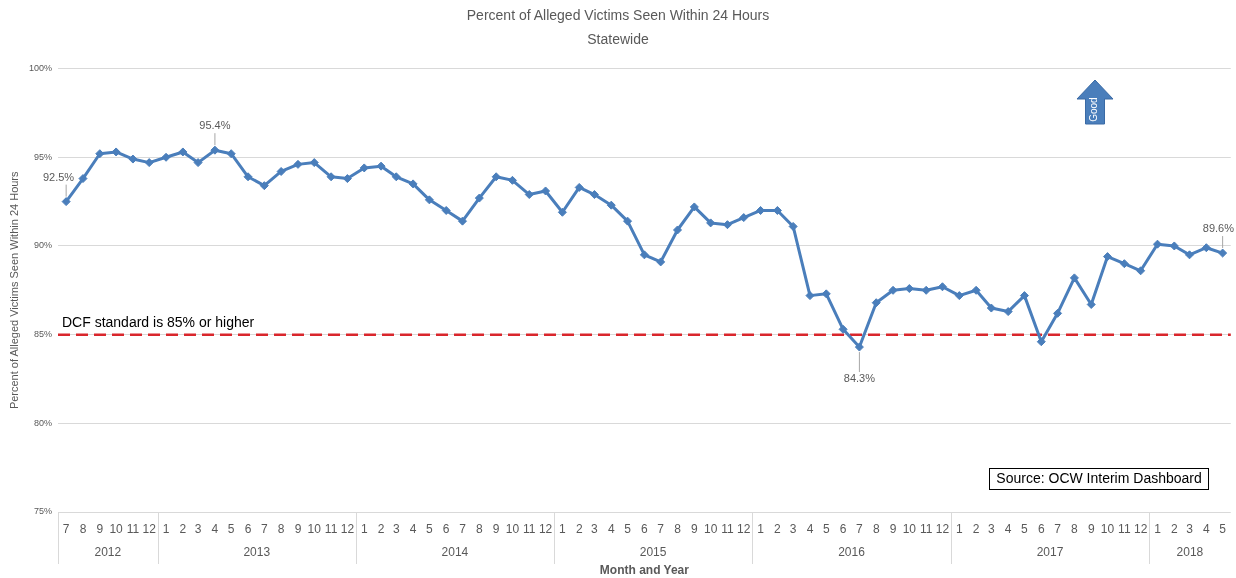 The image size is (1236, 578). I want to click on y-tick-label: 75%, so click(42, 511).